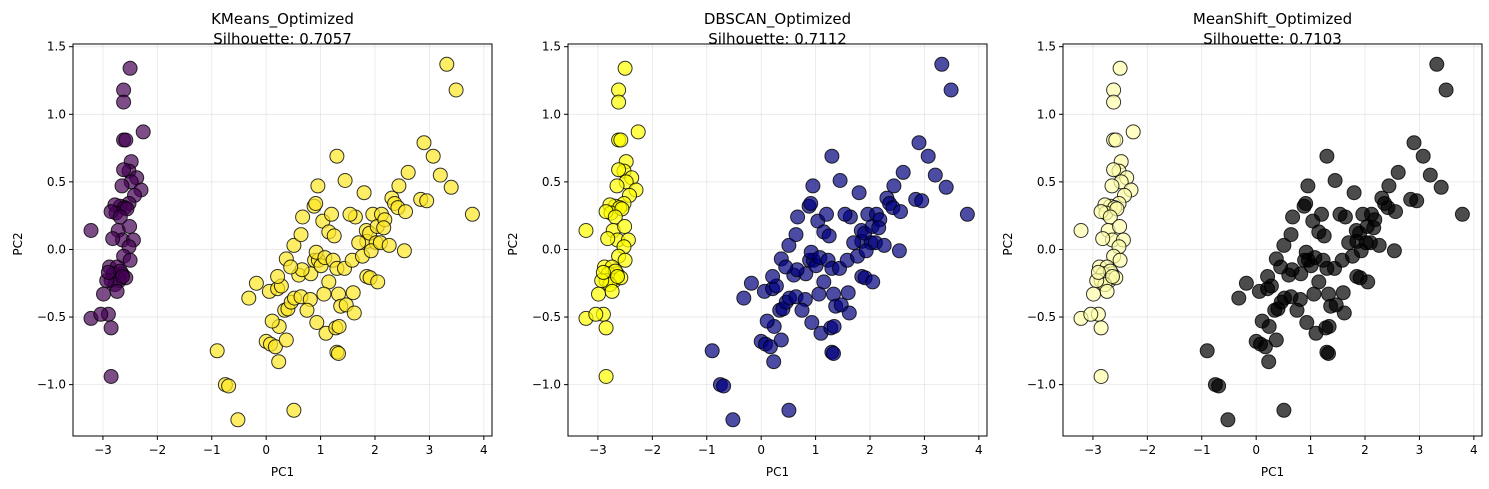 This screenshot has height=489, width=1489. I want to click on subplot-title-line2: Silhouette: 0.7103, so click(1272, 39).